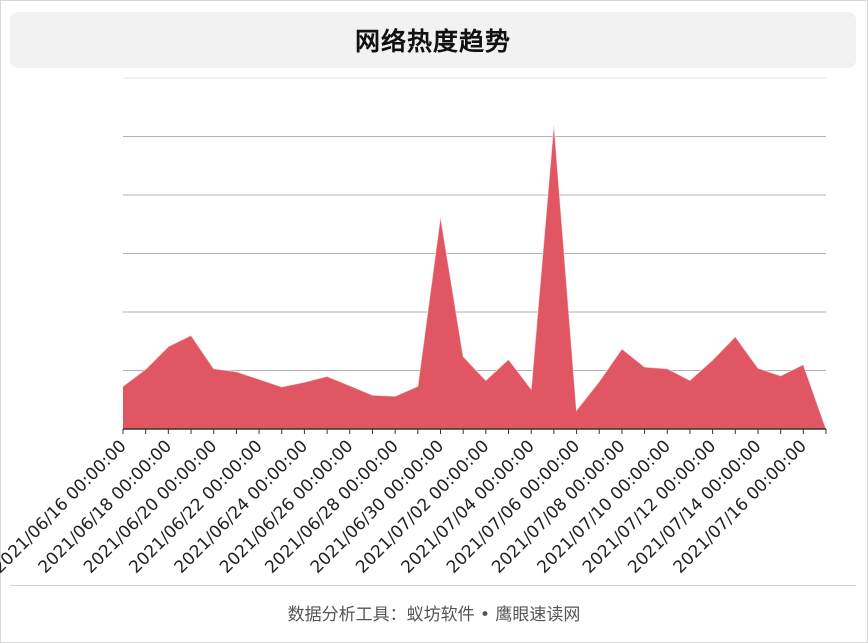 The width and height of the screenshot is (868, 643). I want to click on chart-title: 网络热度趋势, so click(432, 41).